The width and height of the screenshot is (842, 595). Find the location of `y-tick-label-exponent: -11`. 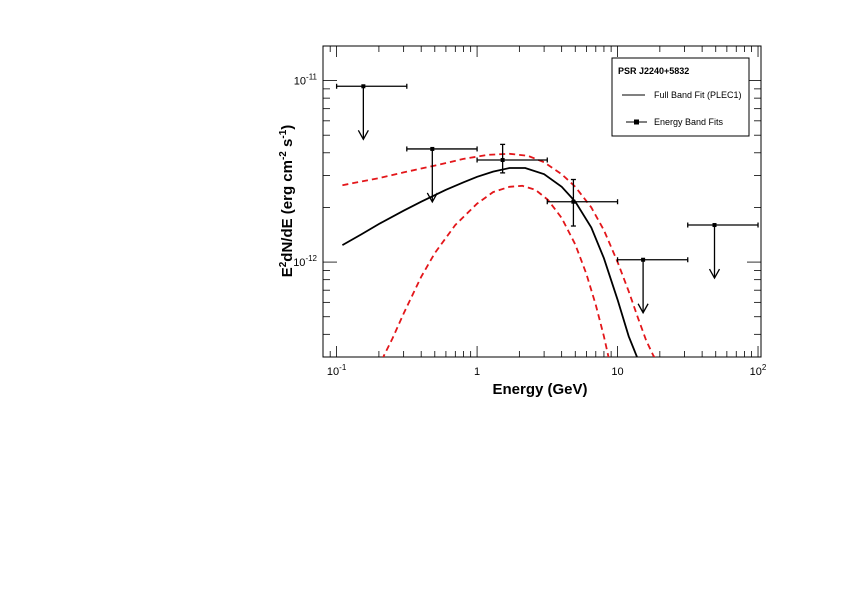

y-tick-label-exponent: -11 is located at coordinates (312, 77).